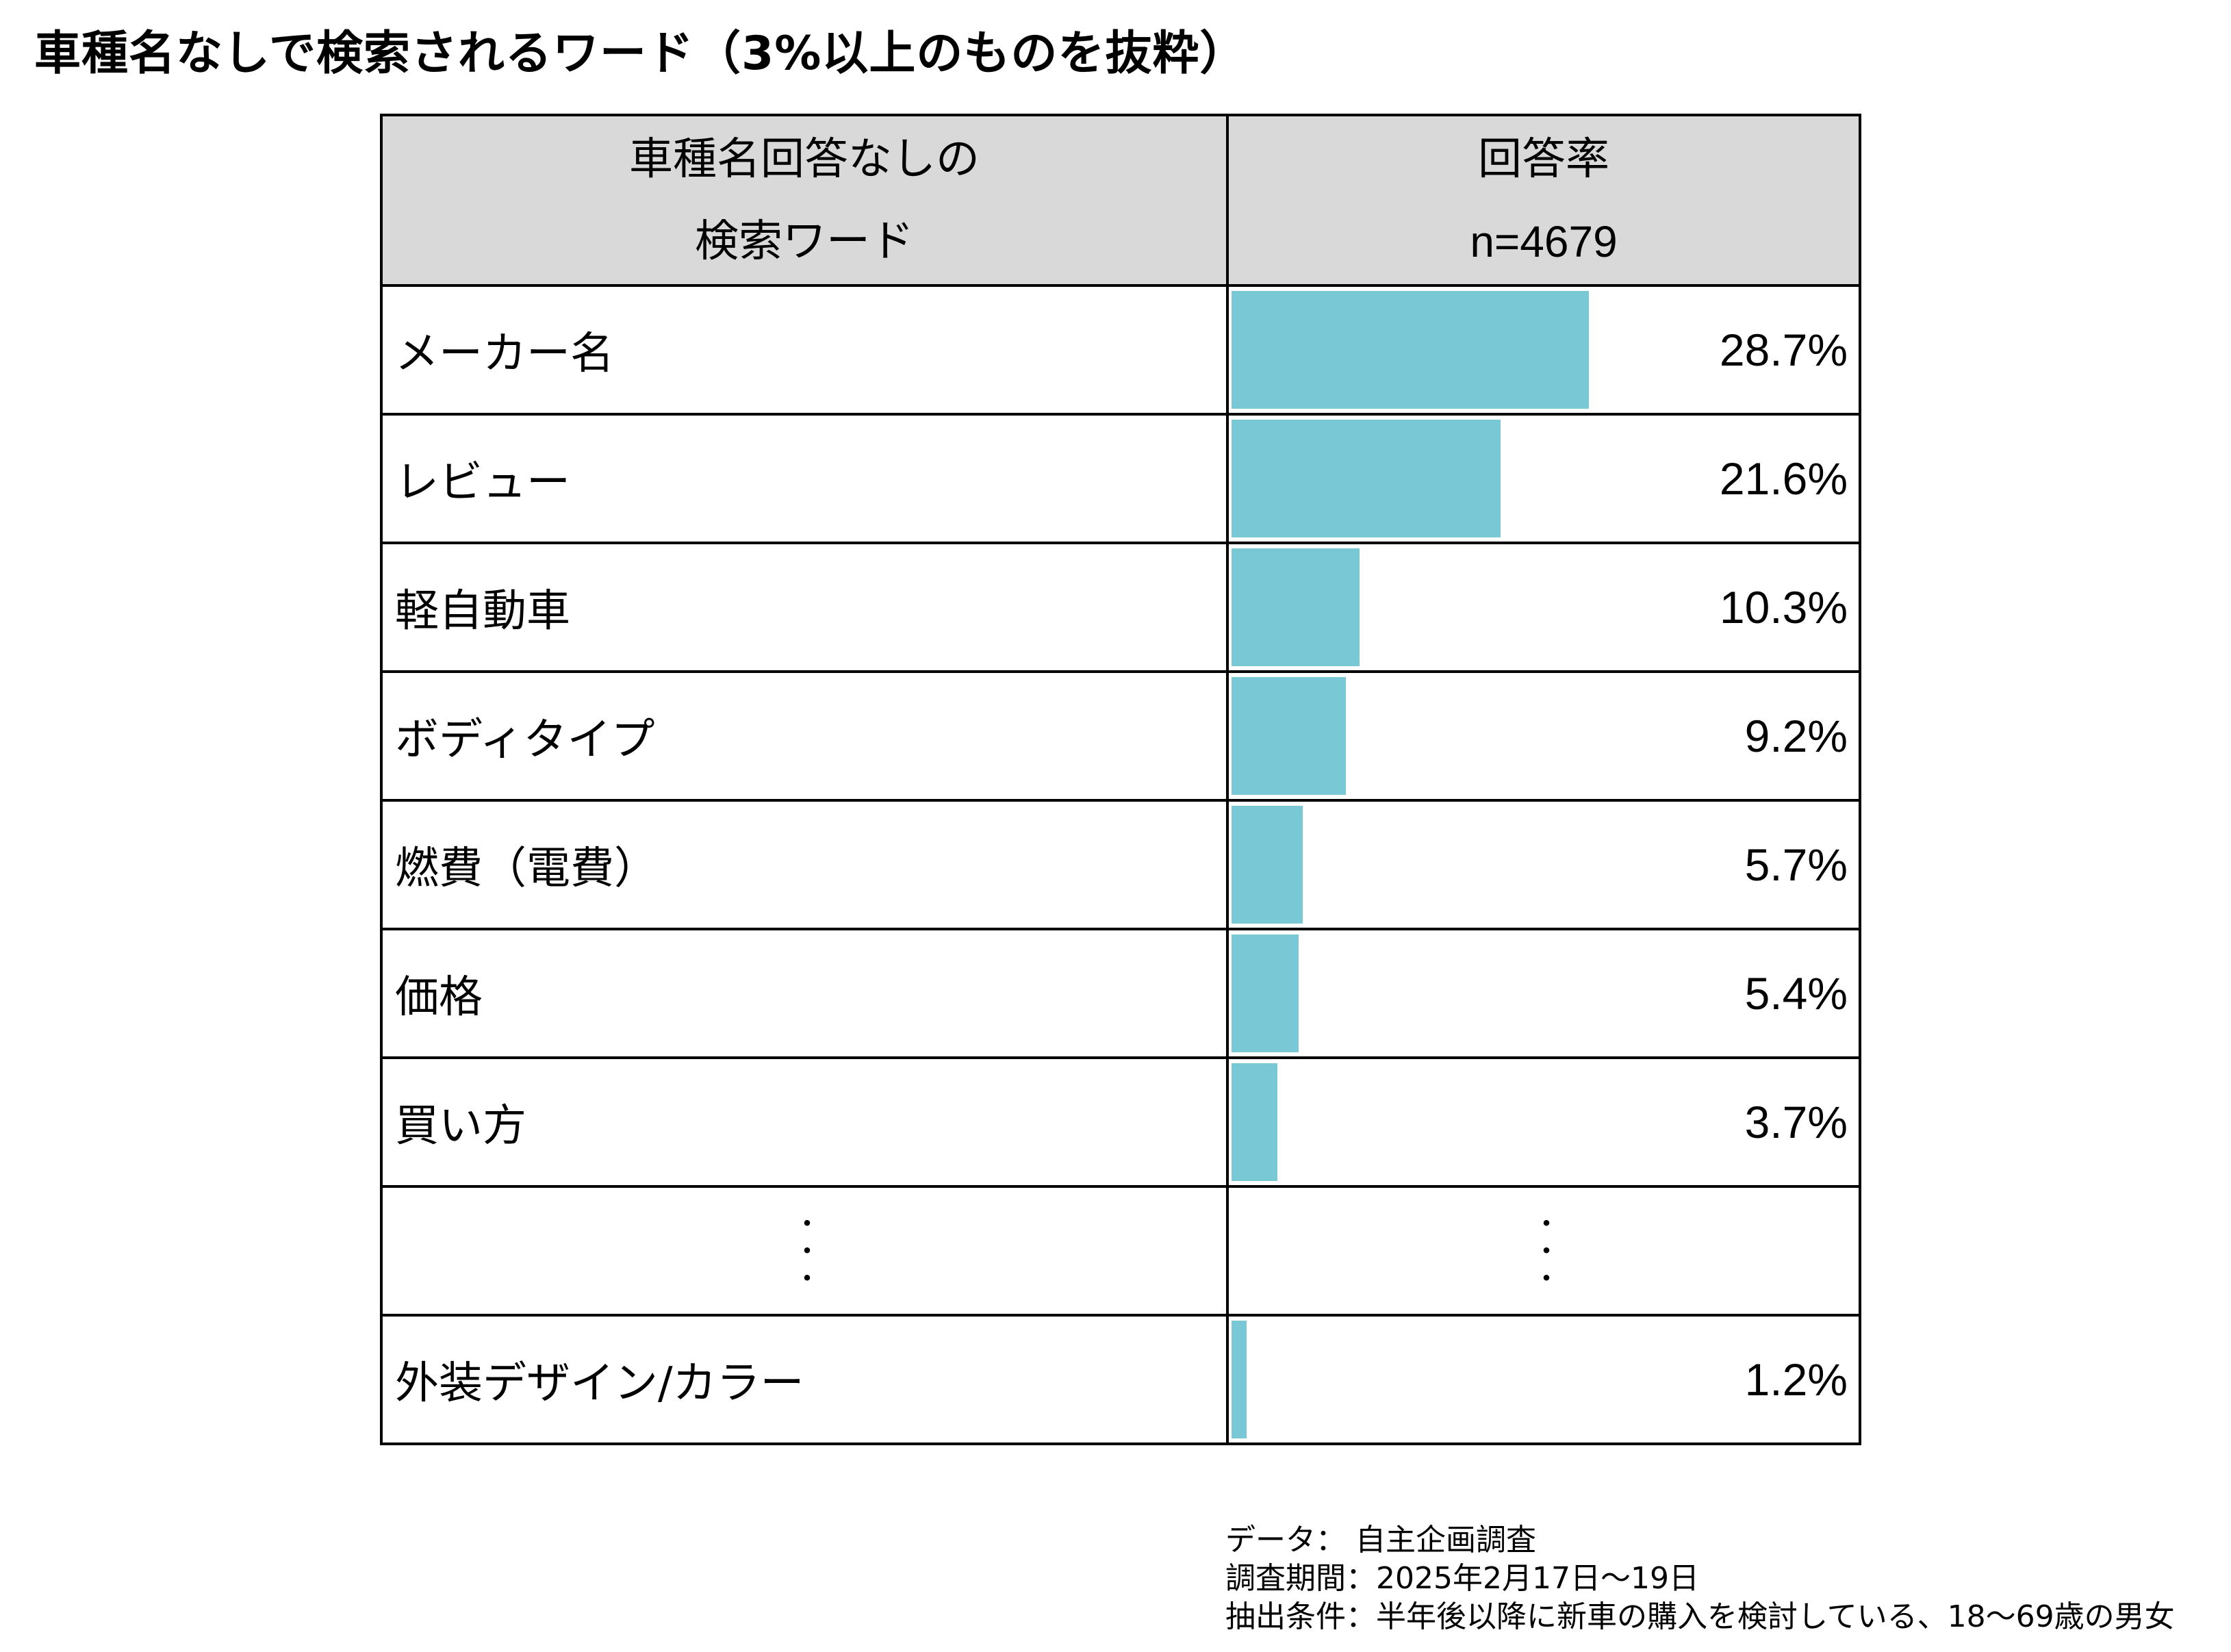 Image resolution: width=2231 pixels, height=1652 pixels. Describe the element at coordinates (805, 350) in the screenshot. I see `row-label: メーカー名` at that location.